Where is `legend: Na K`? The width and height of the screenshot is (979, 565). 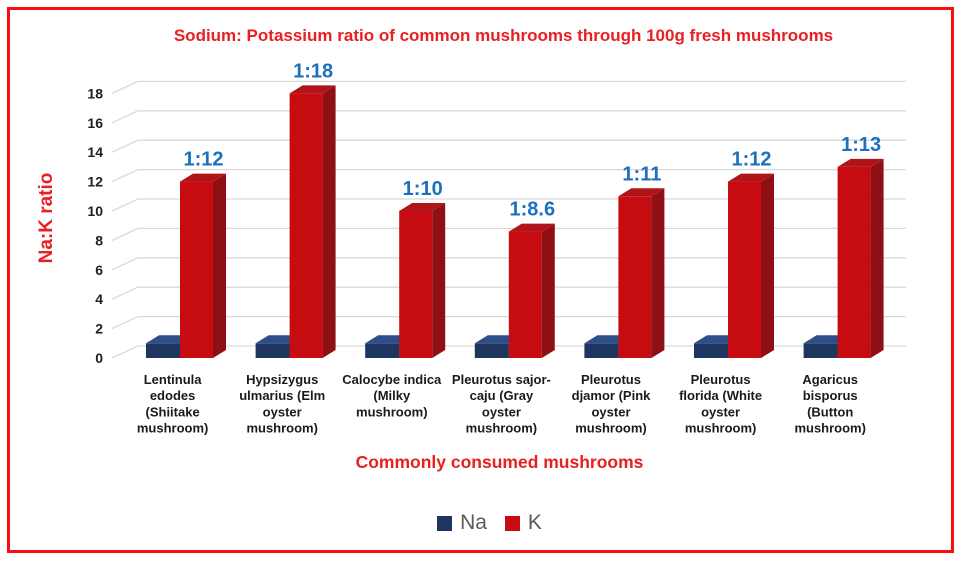
legend: Na K is located at coordinates (489, 523).